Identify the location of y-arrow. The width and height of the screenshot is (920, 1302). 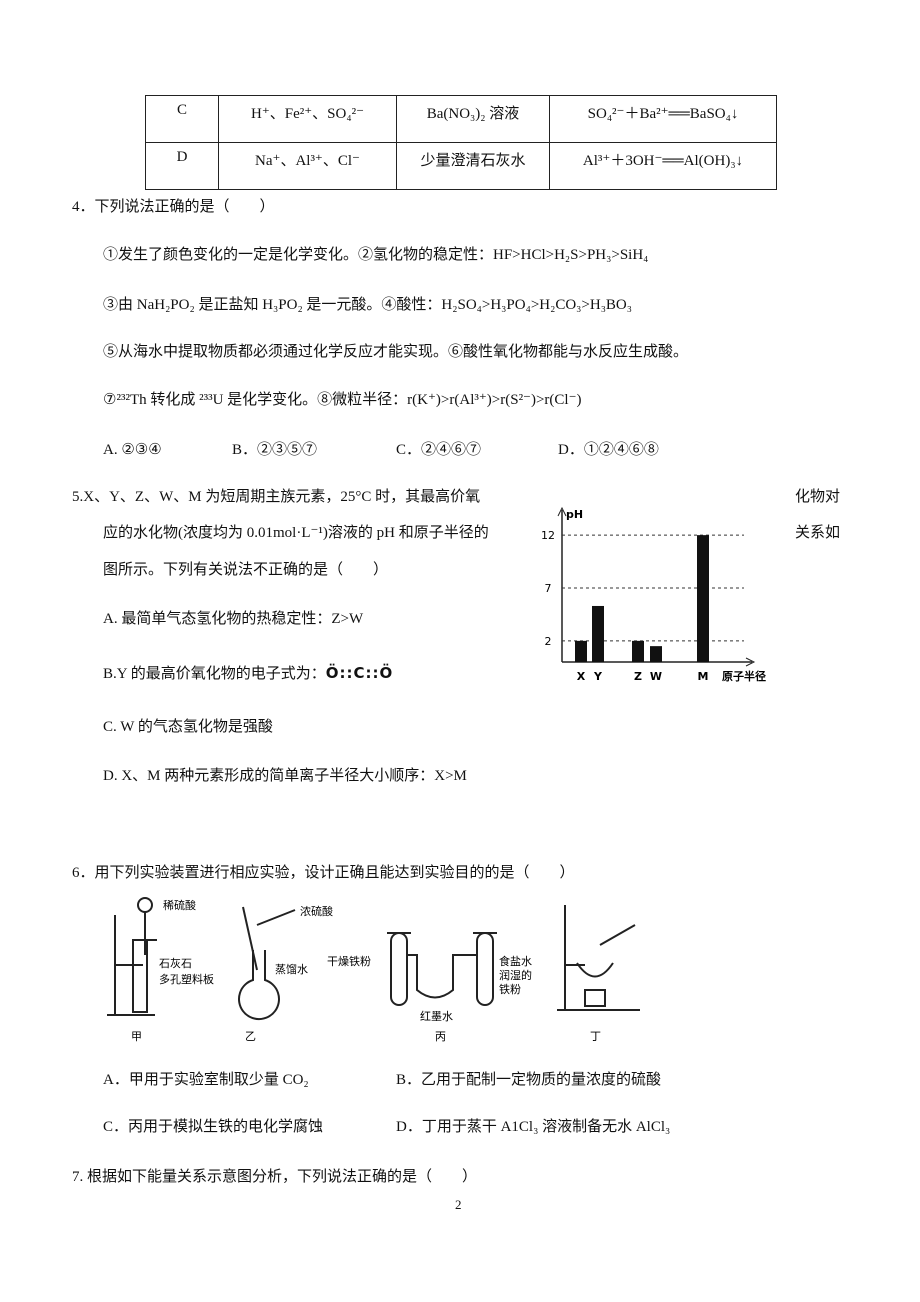
(562, 511).